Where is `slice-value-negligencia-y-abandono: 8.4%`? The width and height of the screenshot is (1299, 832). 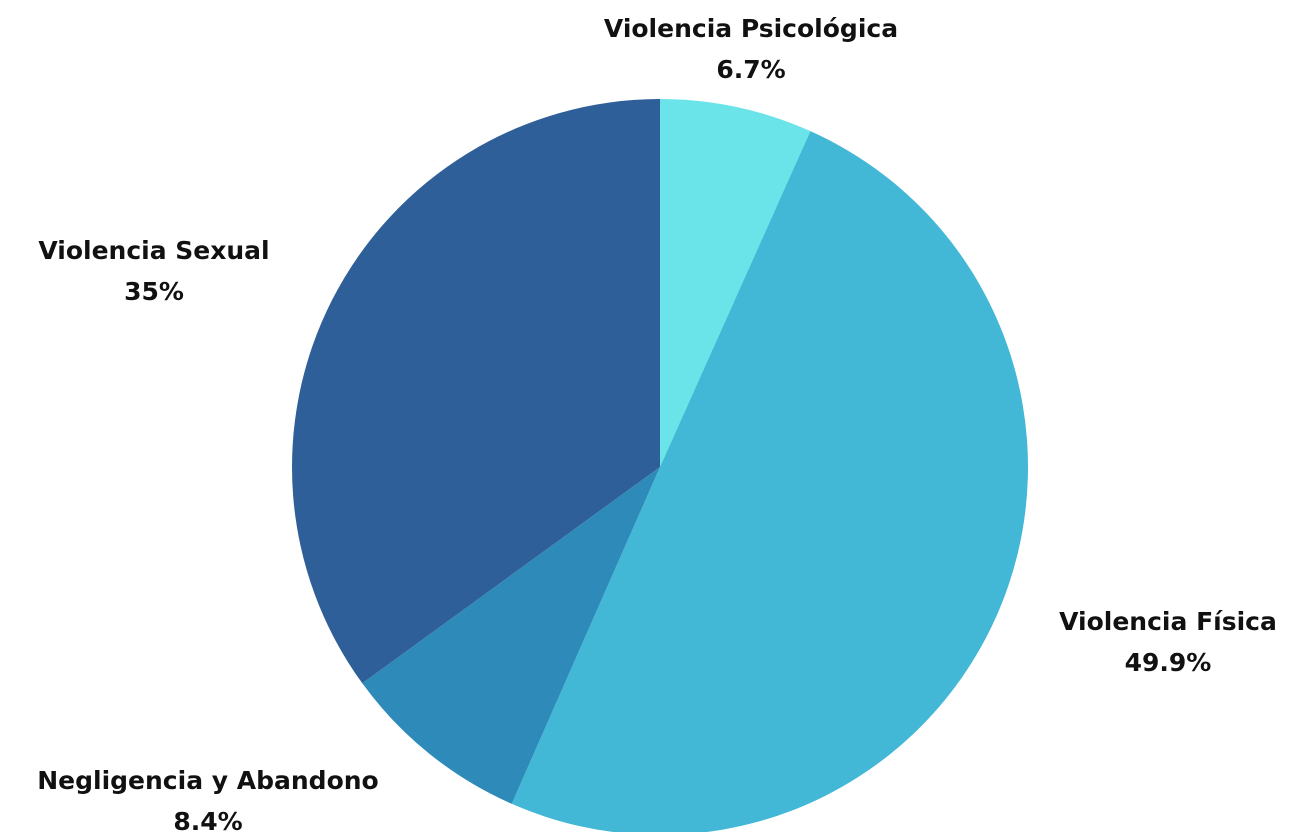
slice-value-negligencia-y-abandono: 8.4% is located at coordinates (207, 819).